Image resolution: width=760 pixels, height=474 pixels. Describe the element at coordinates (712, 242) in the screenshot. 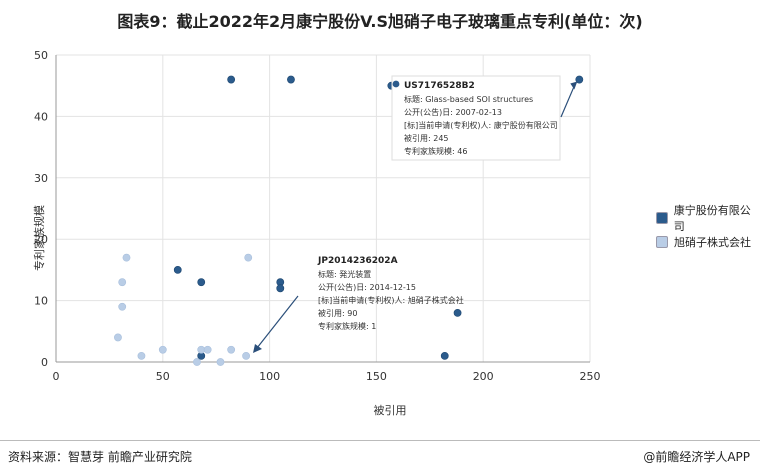

I see `legend-label-agc: 旭硝子株式会社` at that location.